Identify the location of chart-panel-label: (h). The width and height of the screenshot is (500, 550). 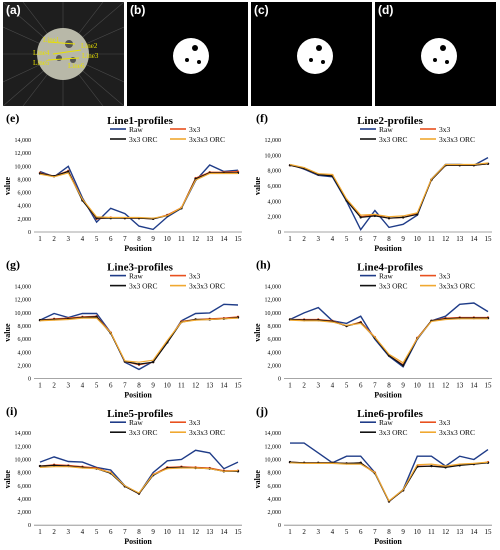
(263, 265).